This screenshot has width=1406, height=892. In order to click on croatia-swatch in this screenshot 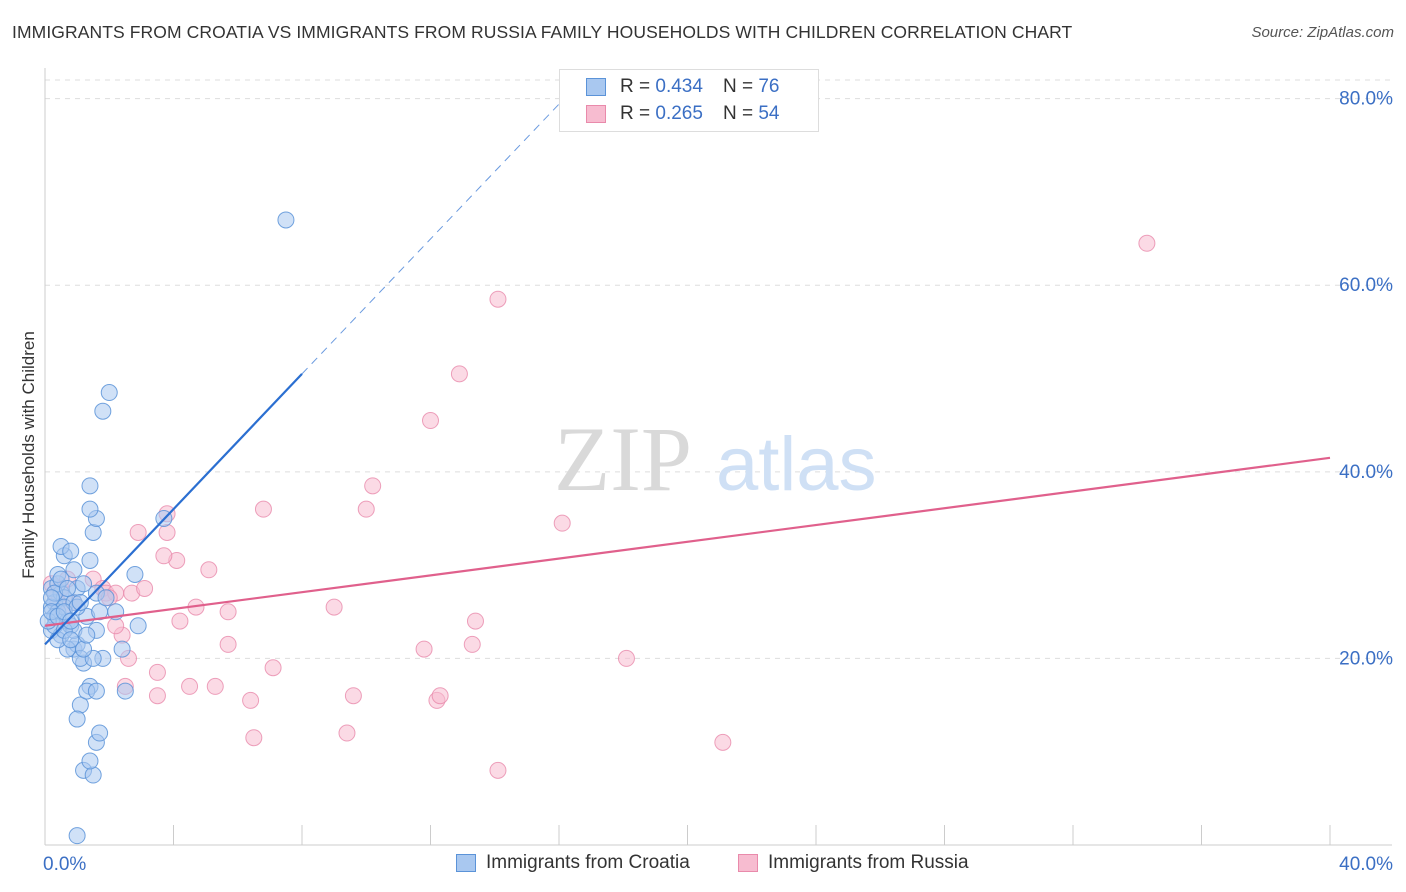, I will do `click(596, 87)`.